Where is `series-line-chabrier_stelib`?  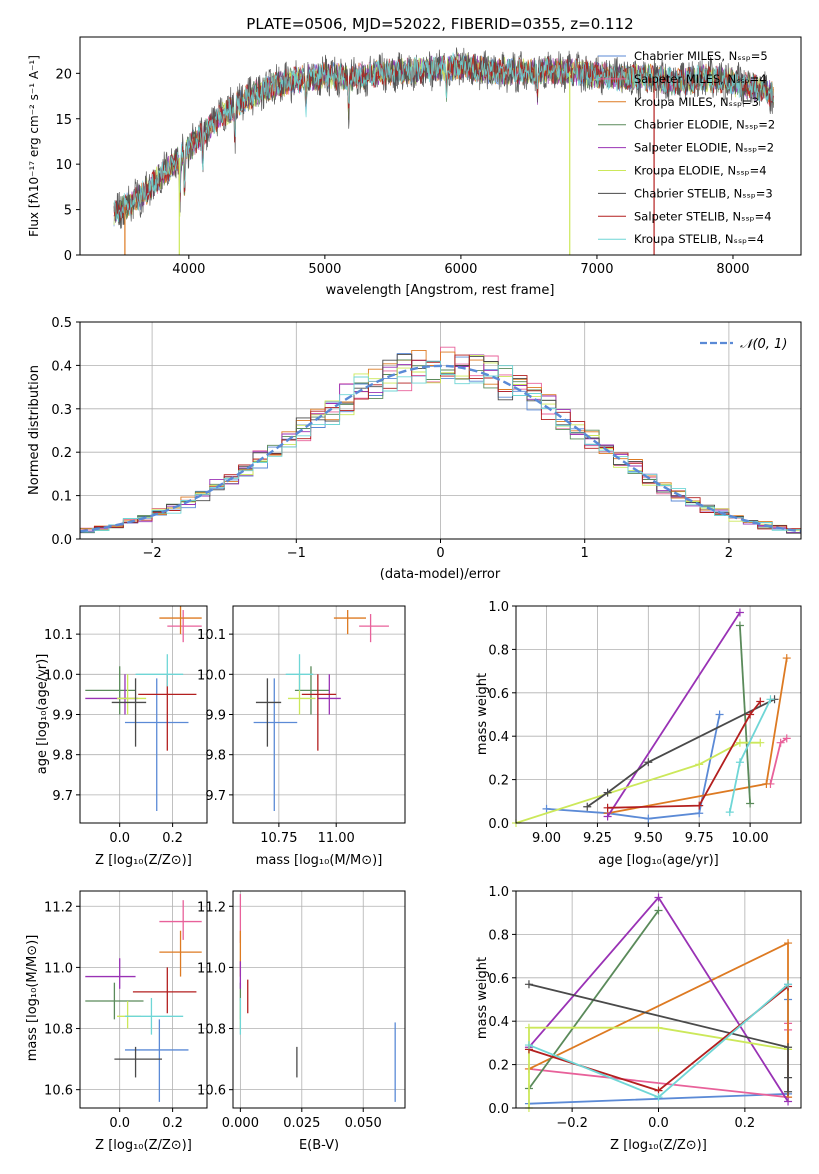 series-line-chabrier_stelib is located at coordinates (658, 1037).